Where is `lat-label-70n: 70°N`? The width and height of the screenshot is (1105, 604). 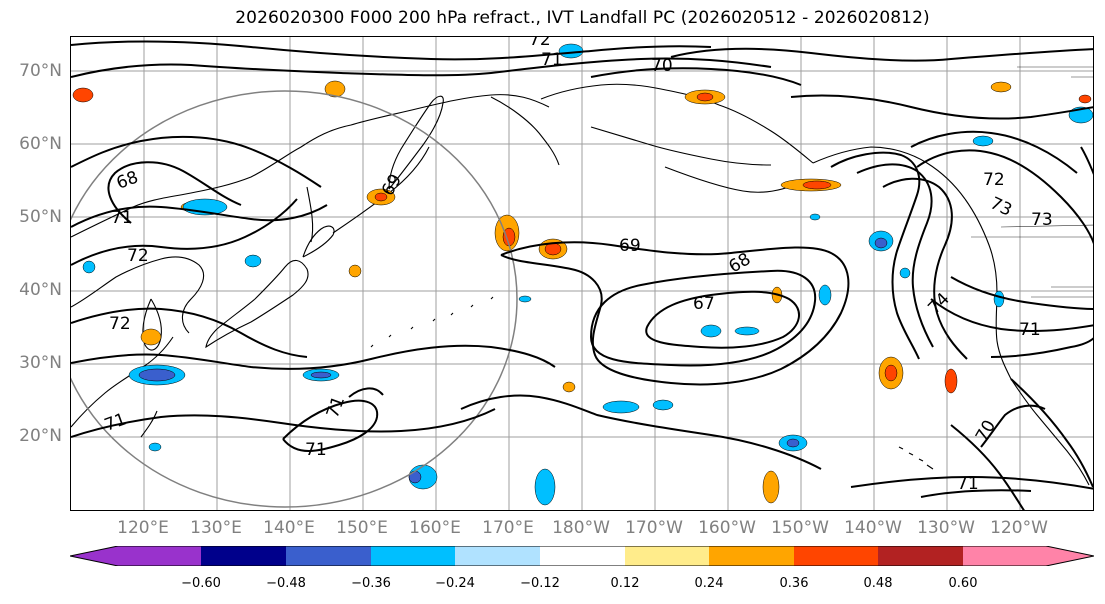
lat-label-70n: 70°N is located at coordinates (40, 71).